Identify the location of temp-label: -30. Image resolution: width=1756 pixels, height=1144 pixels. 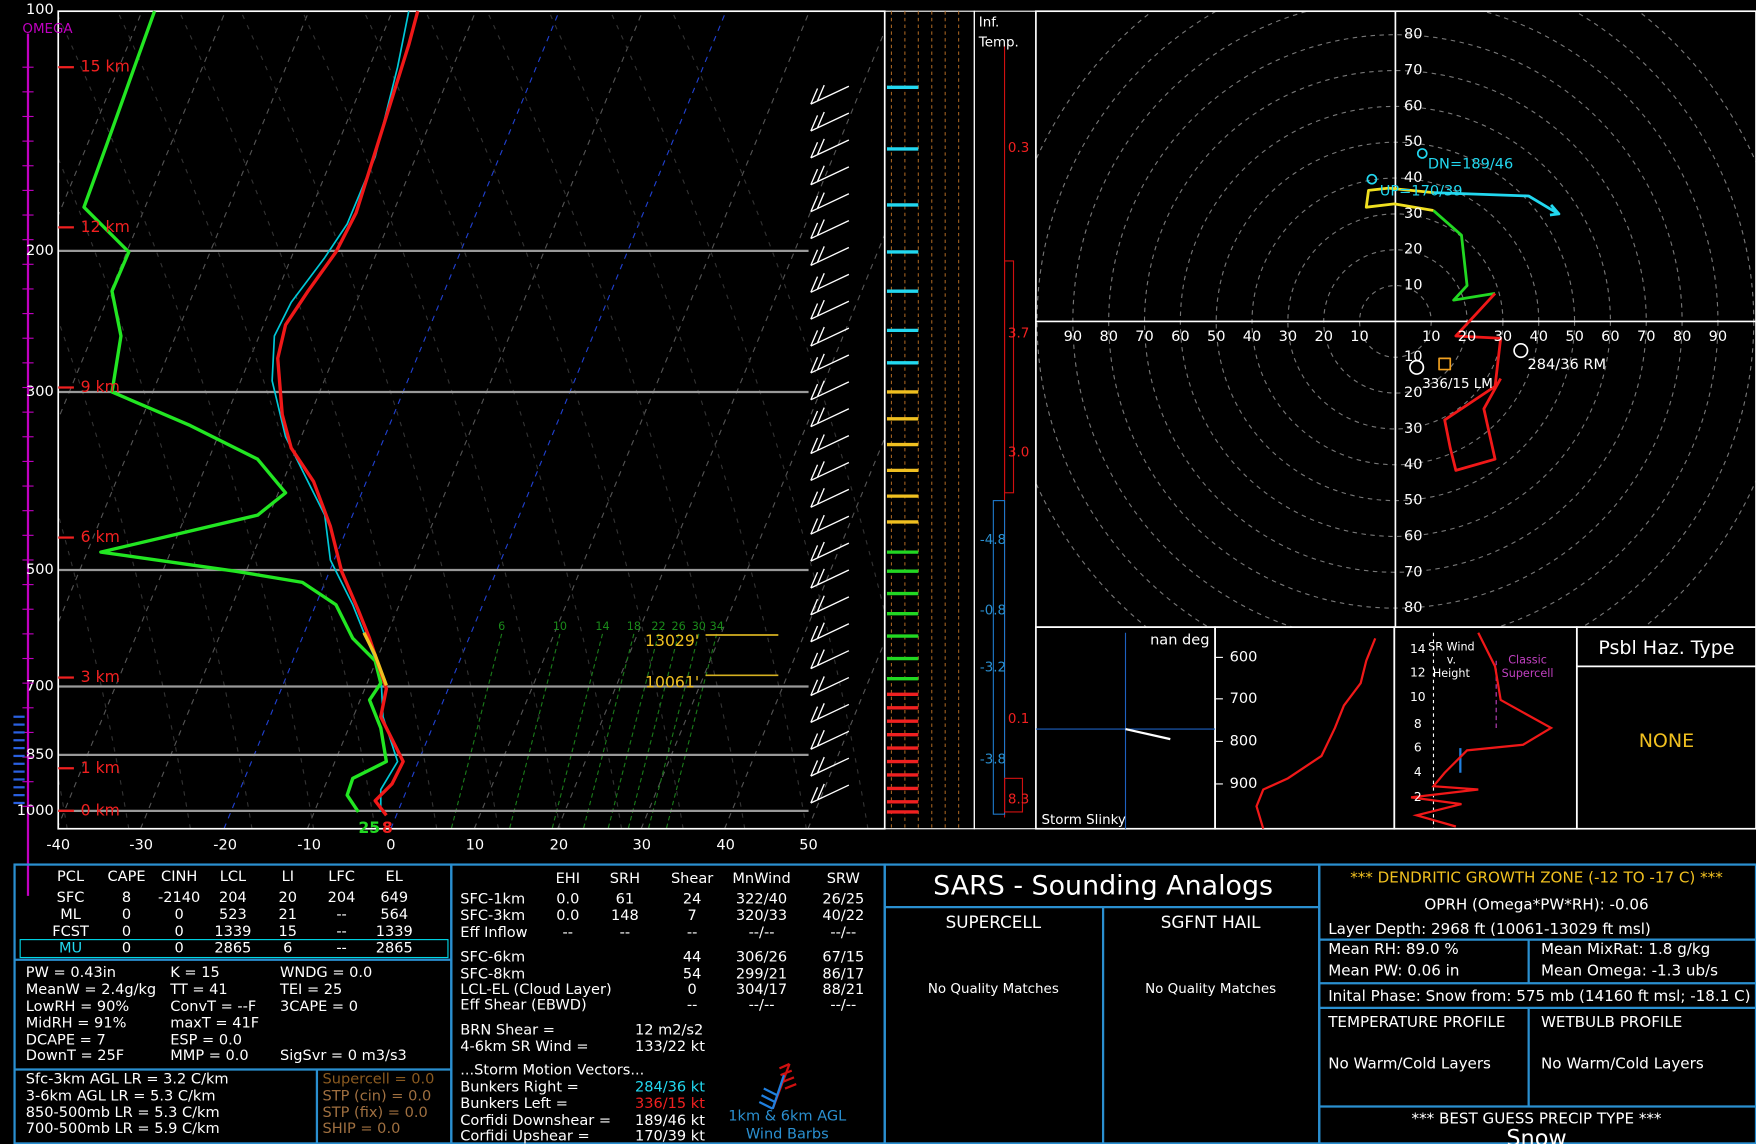
(141, 845).